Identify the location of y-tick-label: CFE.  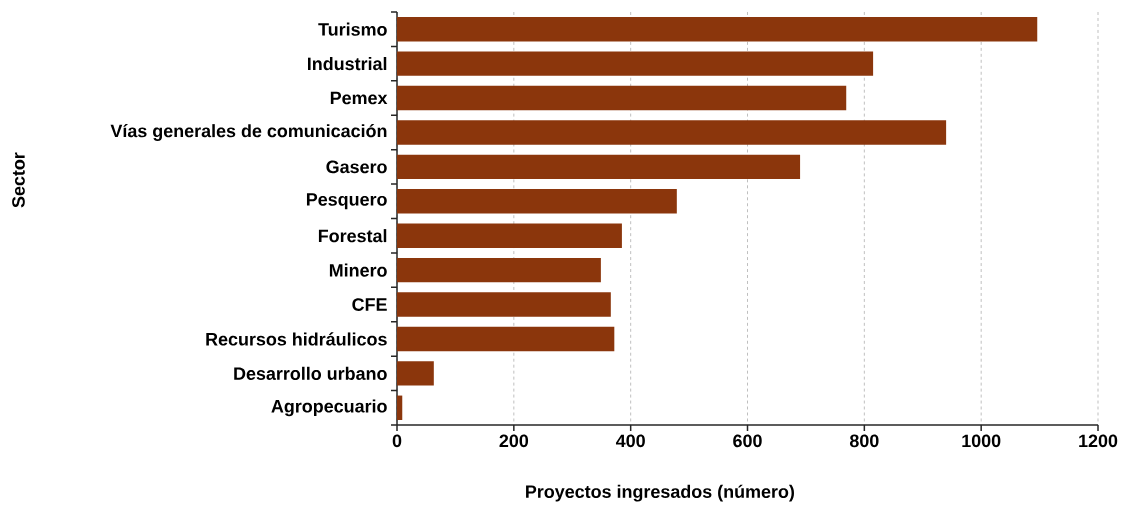
(369, 304).